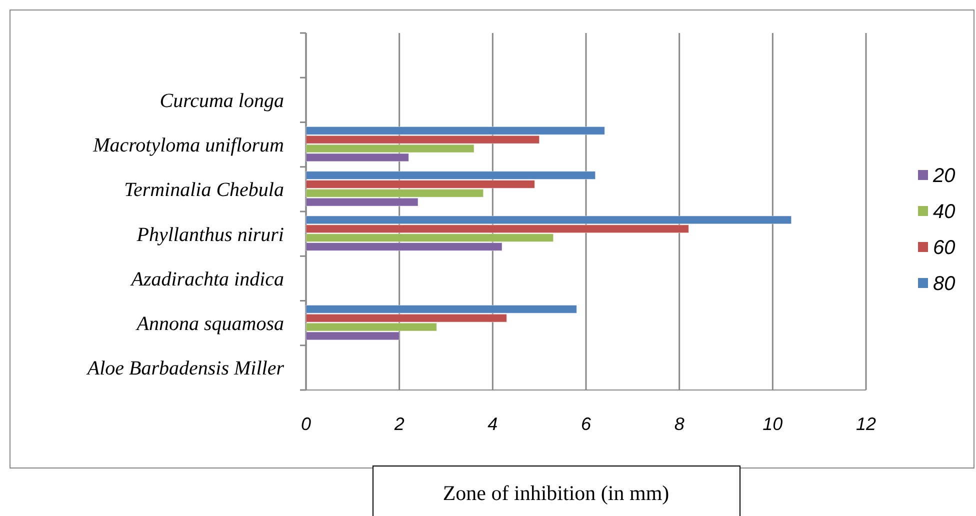  I want to click on x-tick-label: 0, so click(306, 424).